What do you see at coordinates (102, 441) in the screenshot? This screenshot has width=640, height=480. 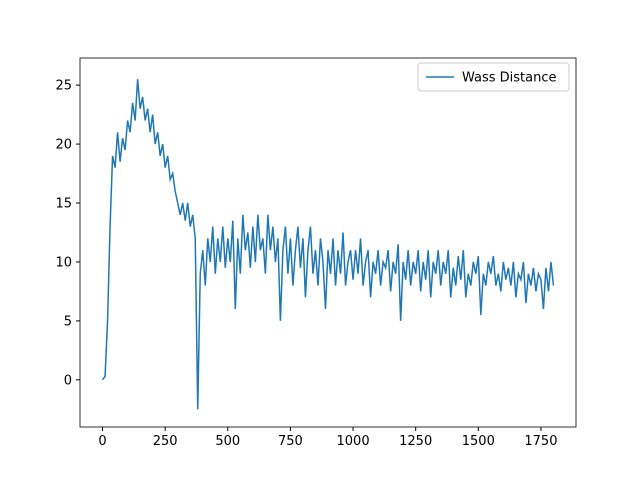 I see `x-tick-label: 0` at bounding box center [102, 441].